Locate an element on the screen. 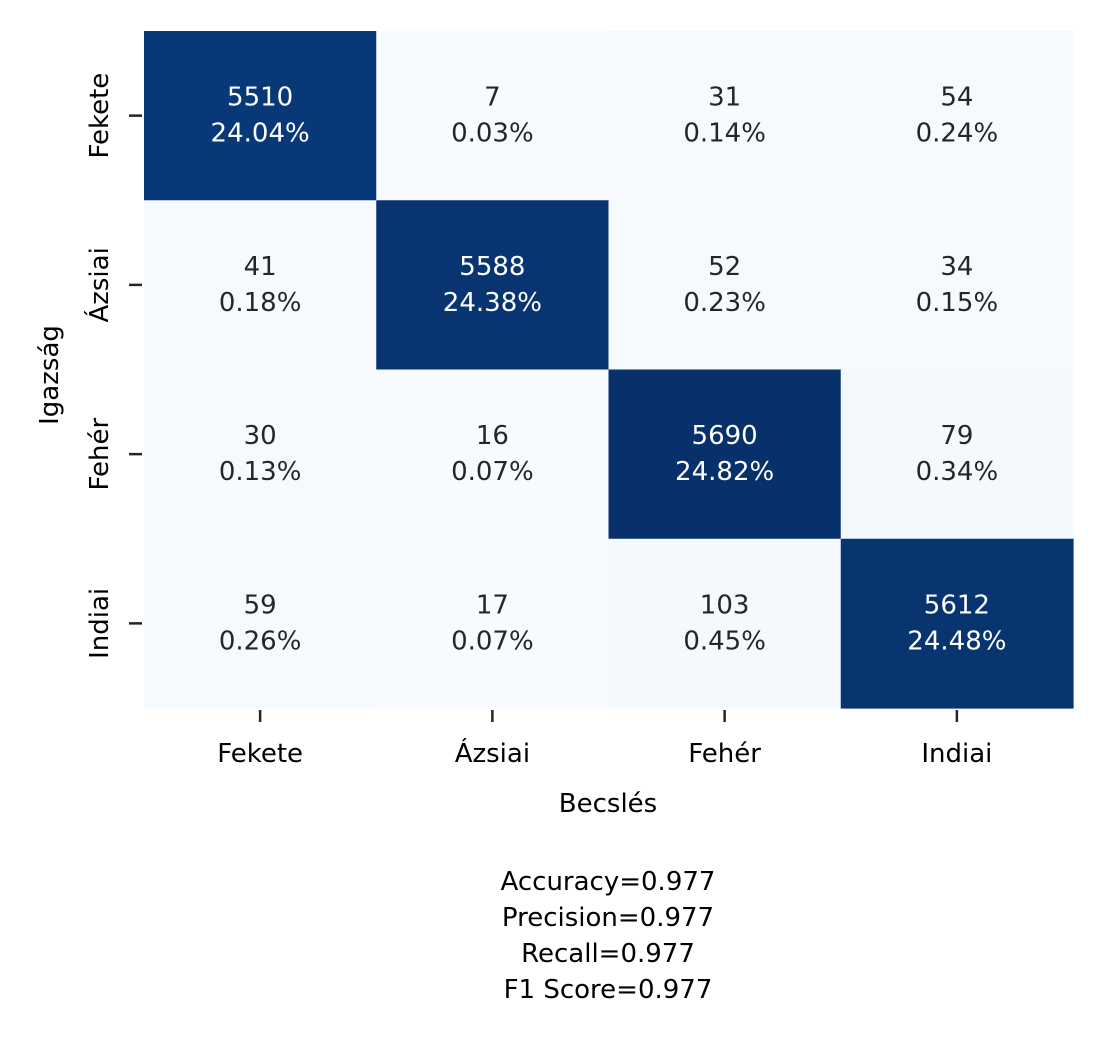  cell-count-label: 7 is located at coordinates (492, 98).